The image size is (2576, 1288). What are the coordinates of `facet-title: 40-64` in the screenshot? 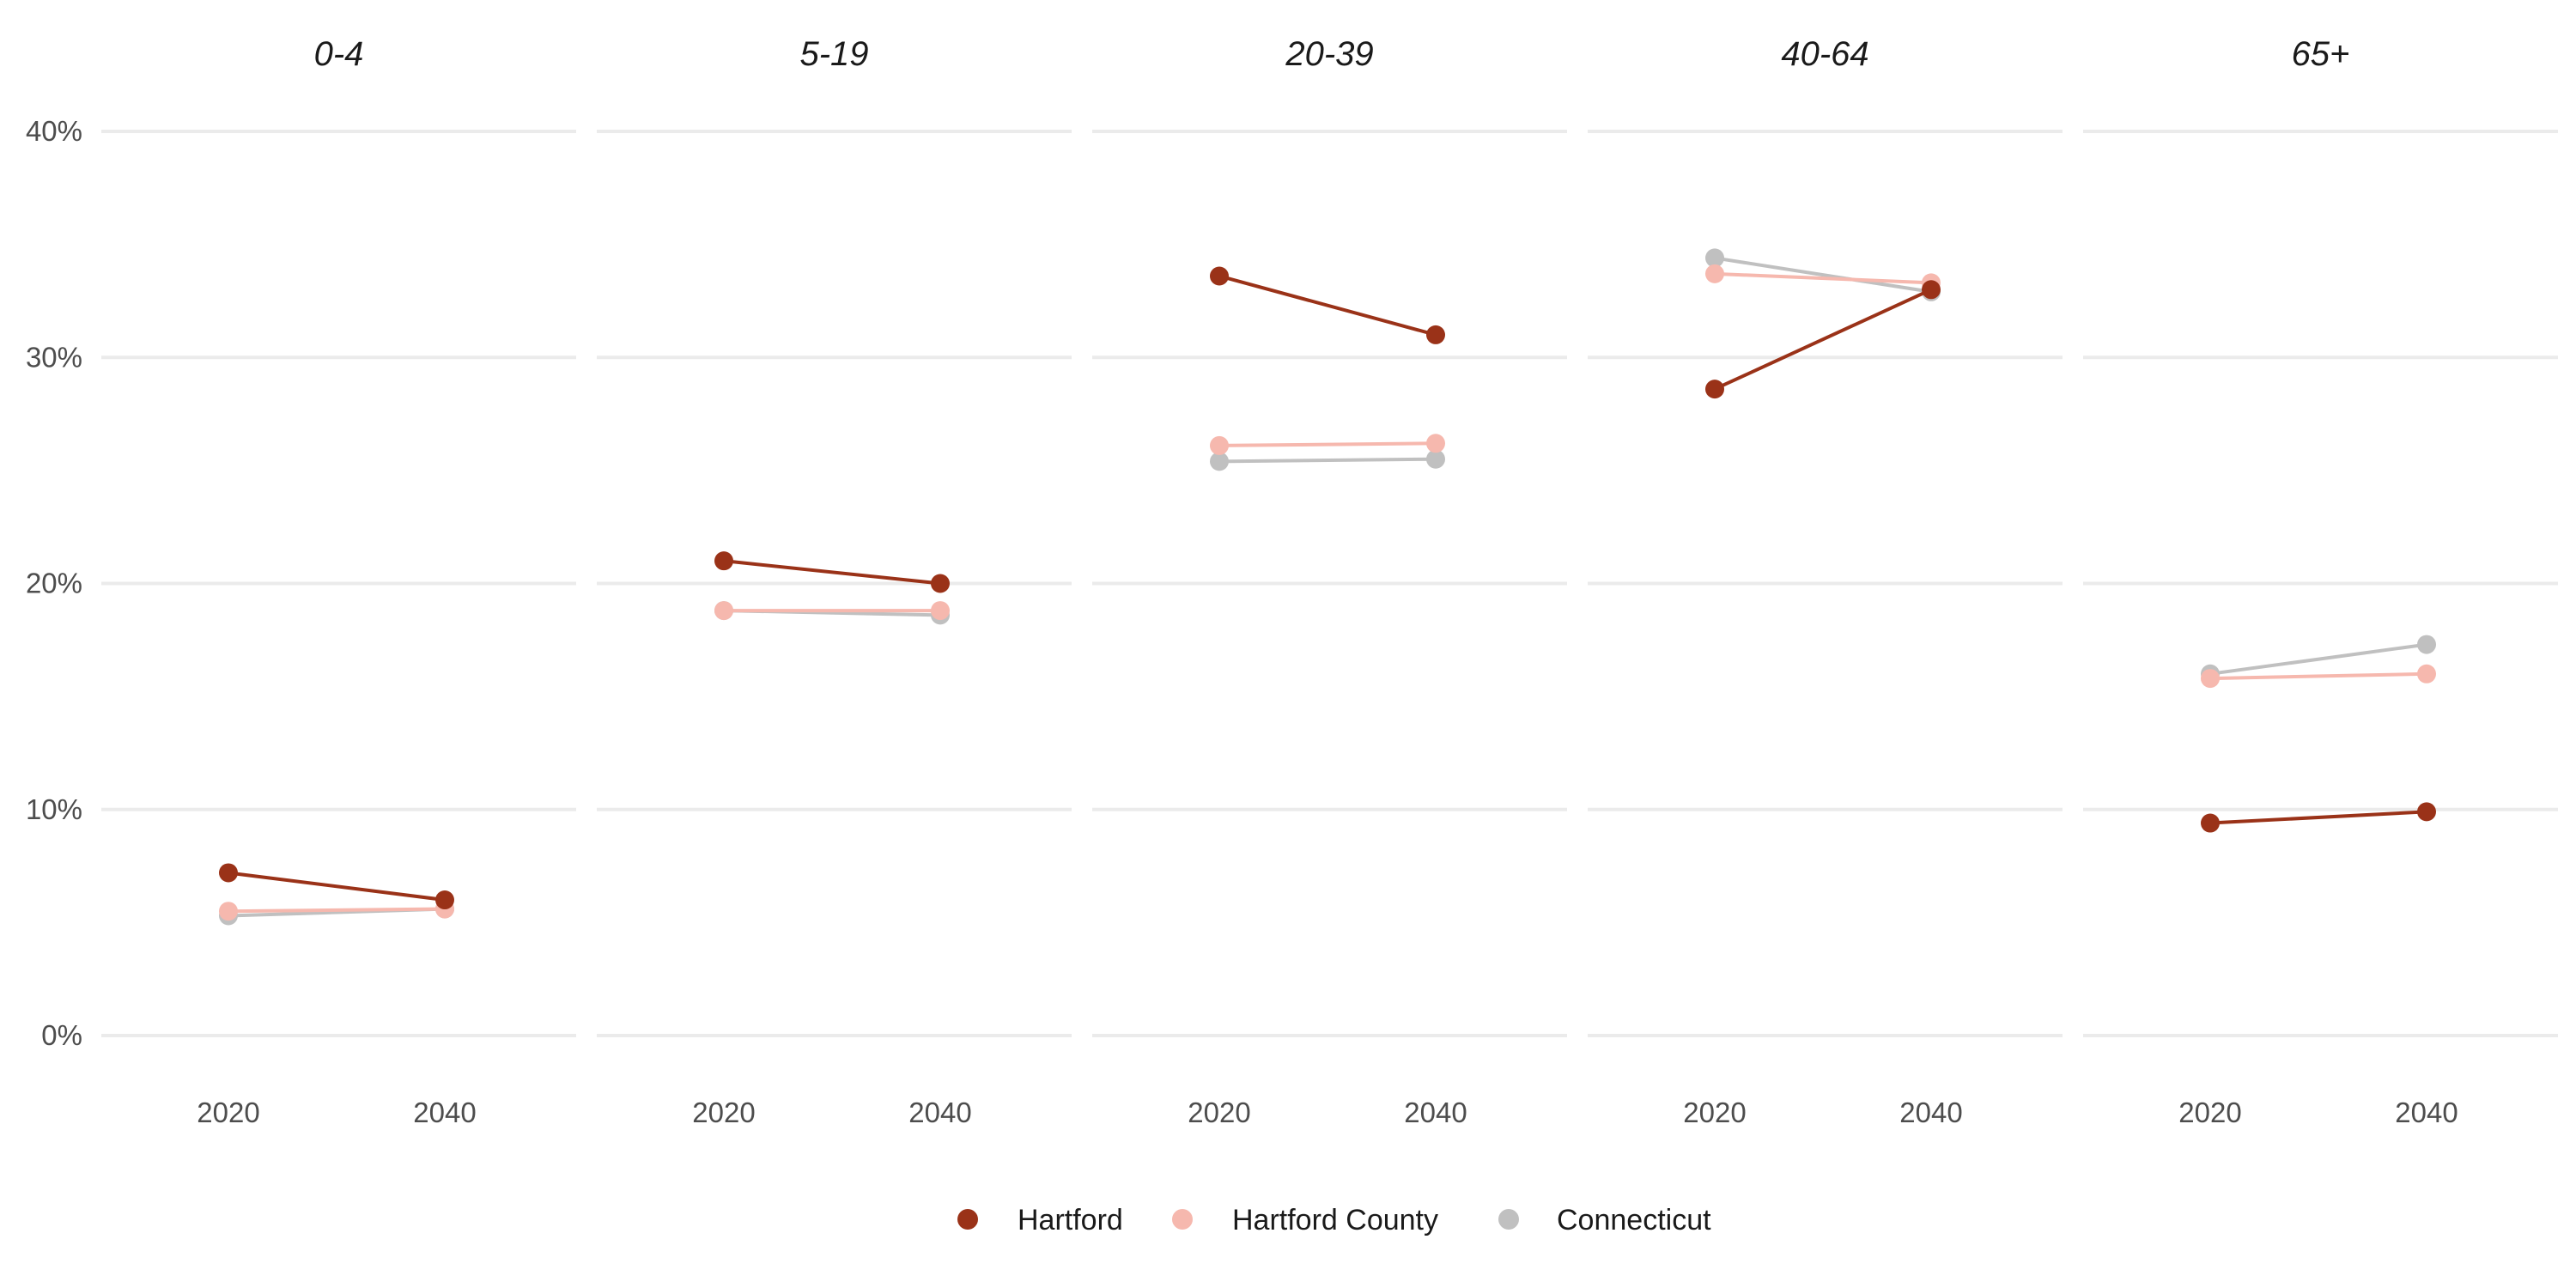 It's located at (1824, 54).